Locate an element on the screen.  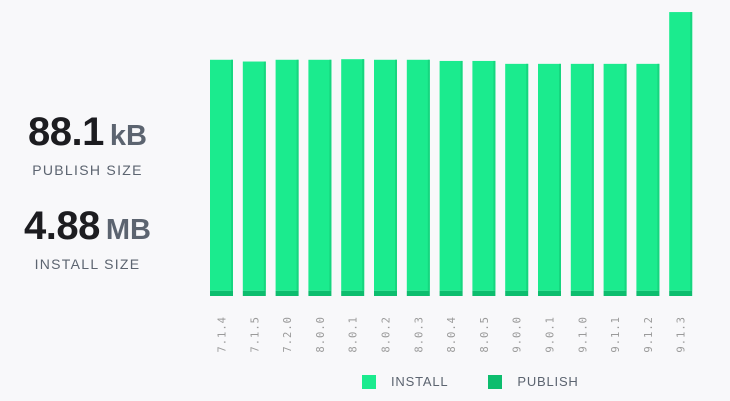
legend-item-install: INSTALL is located at coordinates (405, 381).